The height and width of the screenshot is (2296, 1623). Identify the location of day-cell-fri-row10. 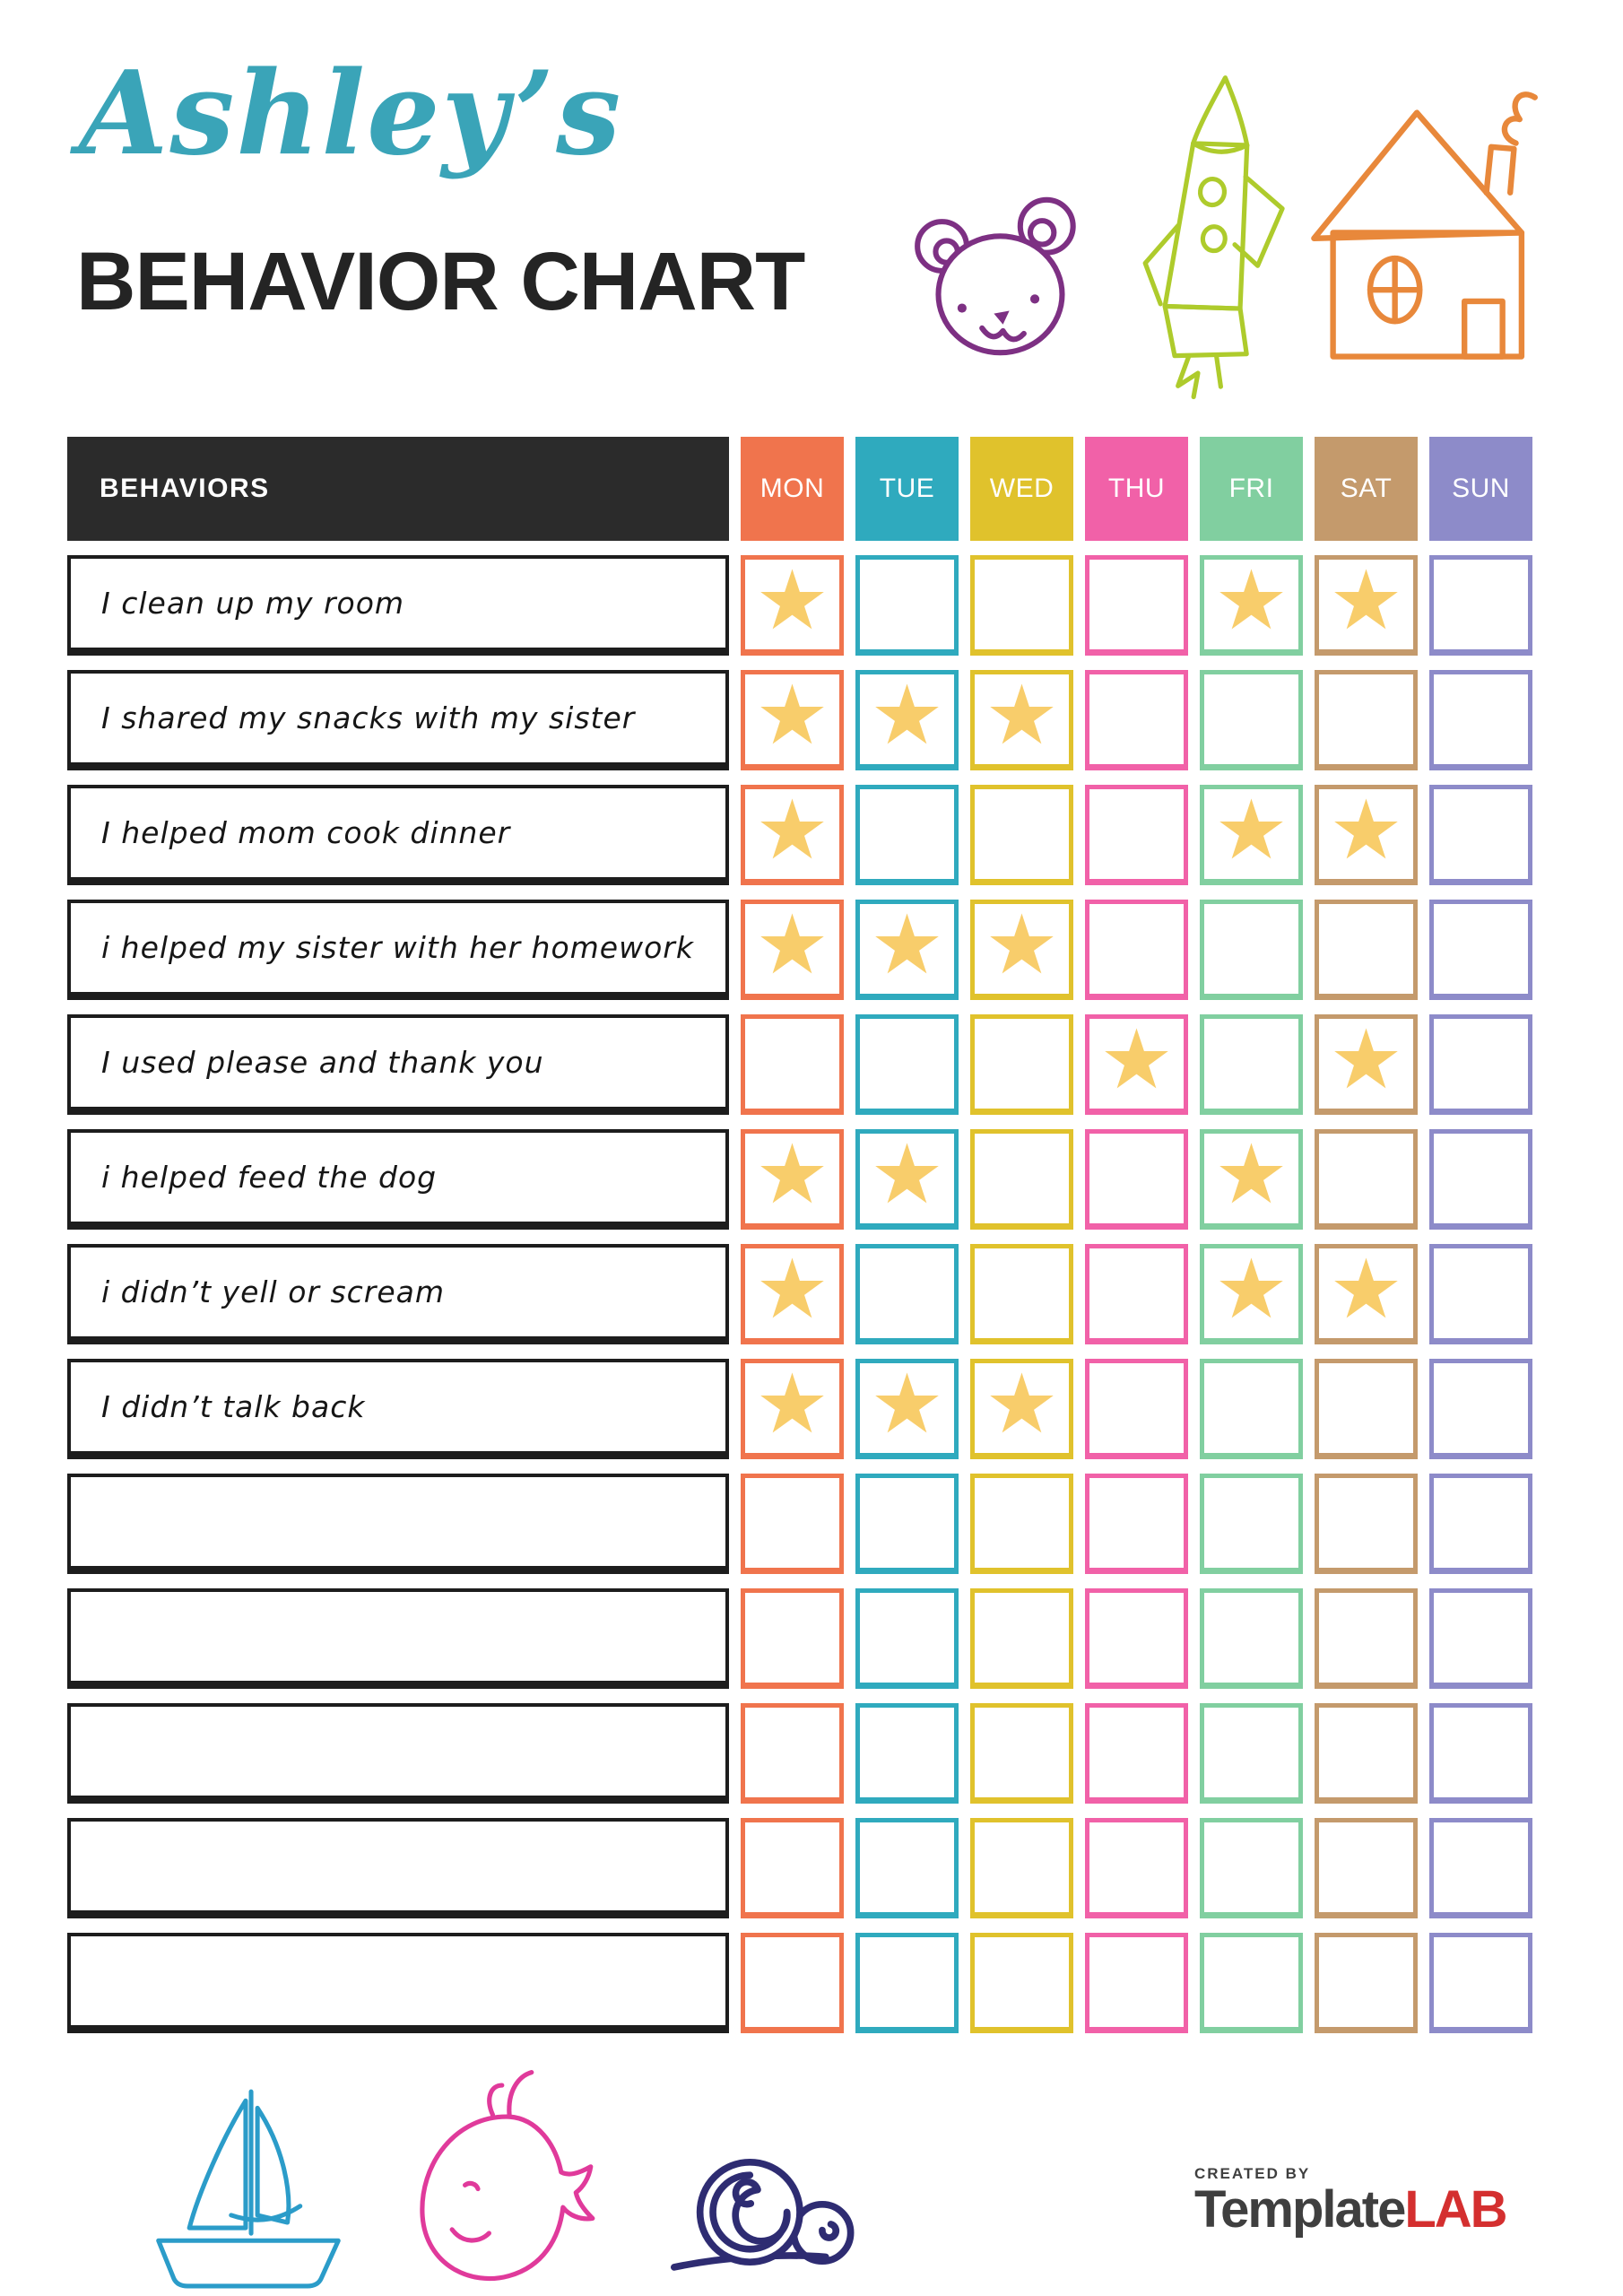
(1251, 1638).